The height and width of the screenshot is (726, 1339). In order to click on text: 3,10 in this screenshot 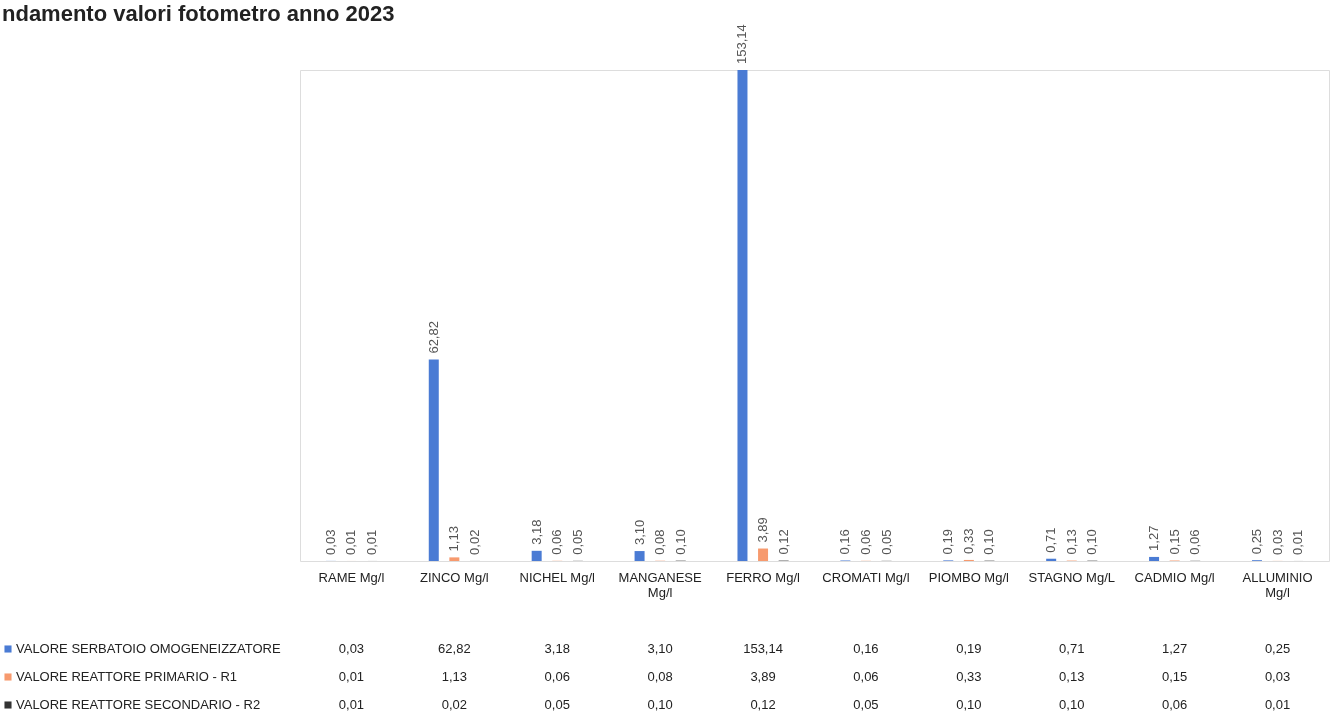, I will do `click(639, 532)`.